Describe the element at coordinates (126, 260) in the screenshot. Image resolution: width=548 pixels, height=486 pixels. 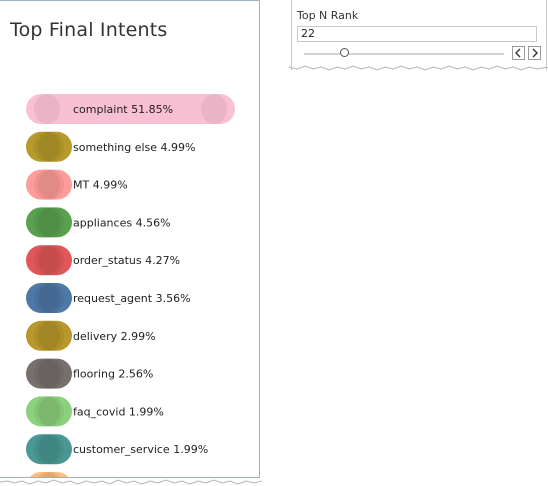
I see `bar-label: order_status 4.27%` at that location.